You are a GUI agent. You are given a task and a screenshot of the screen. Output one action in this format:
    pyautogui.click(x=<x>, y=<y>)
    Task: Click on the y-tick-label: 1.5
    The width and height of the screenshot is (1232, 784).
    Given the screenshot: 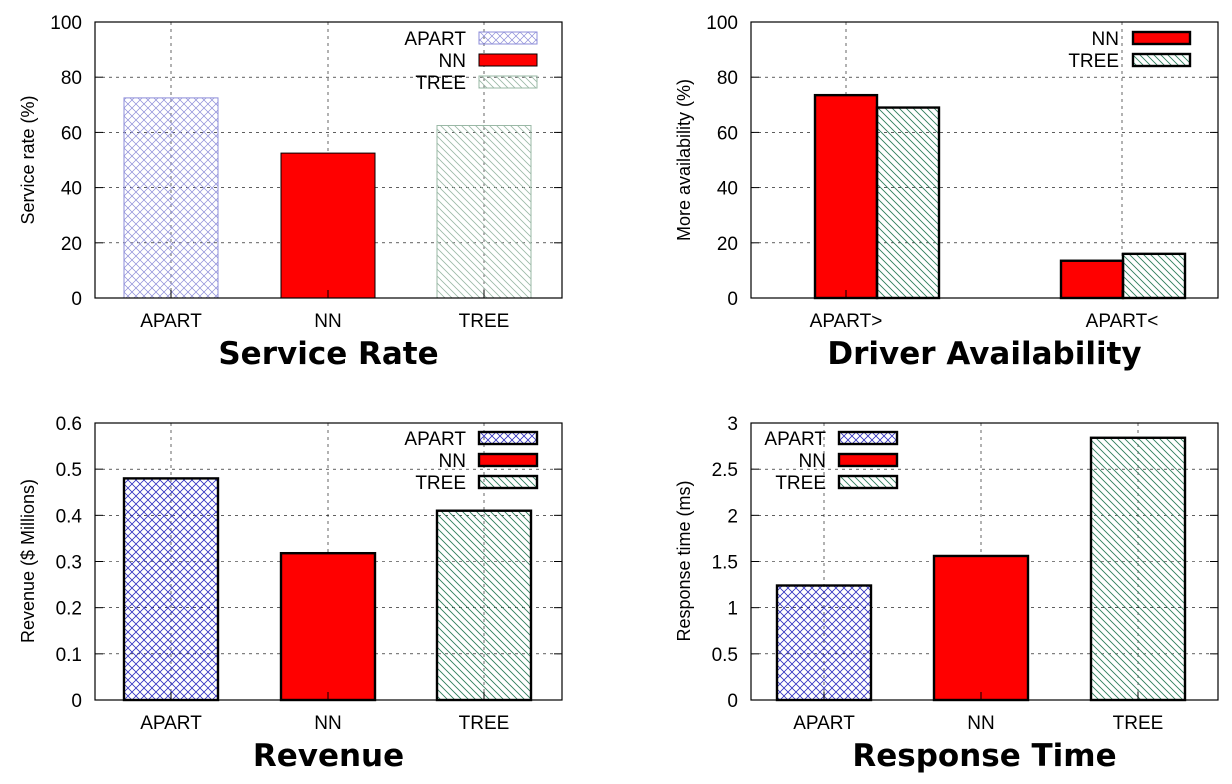 What is the action you would take?
    pyautogui.click(x=725, y=563)
    